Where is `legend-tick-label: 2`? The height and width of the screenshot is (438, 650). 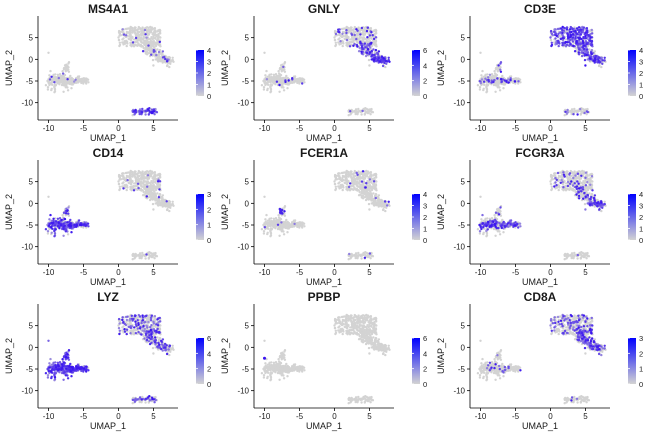
legend-tick-label: 2 is located at coordinates (425, 217).